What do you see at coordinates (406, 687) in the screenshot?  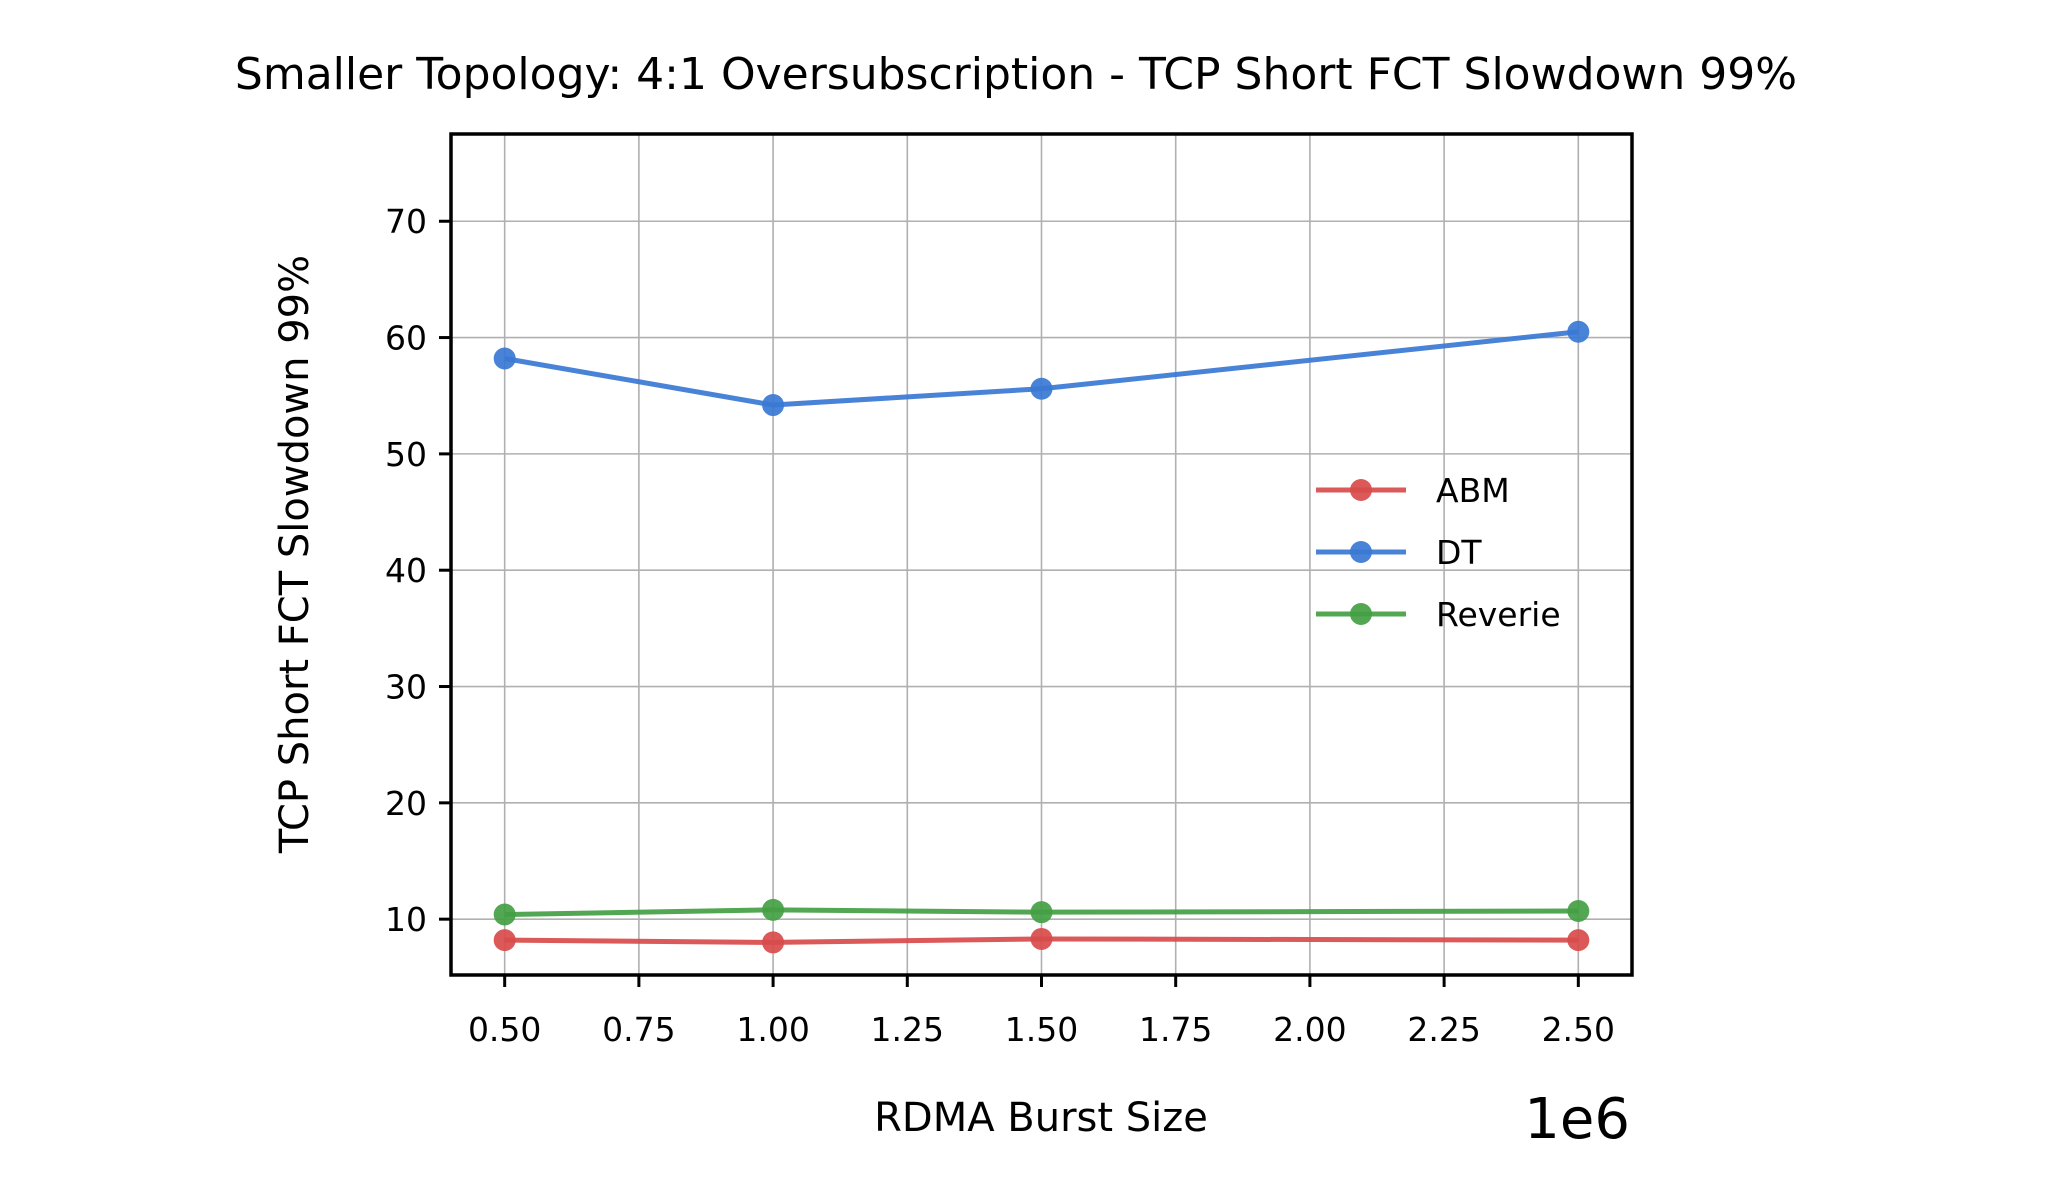 I see `y-tick-label: 30` at bounding box center [406, 687].